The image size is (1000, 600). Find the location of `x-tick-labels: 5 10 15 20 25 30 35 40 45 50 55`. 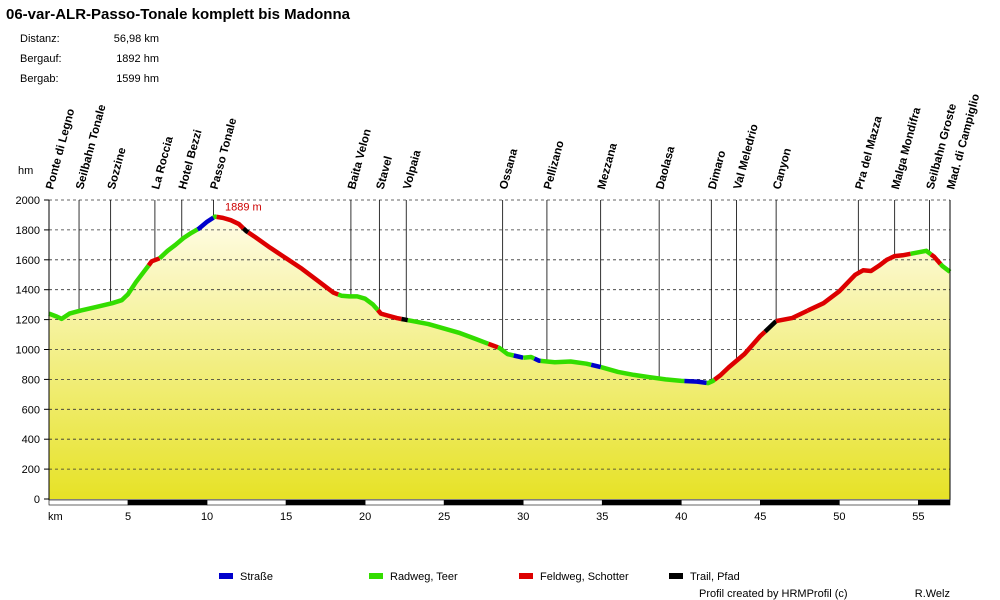

x-tick-labels: 5 10 15 20 25 30 35 40 45 50 55 is located at coordinates (525, 517).